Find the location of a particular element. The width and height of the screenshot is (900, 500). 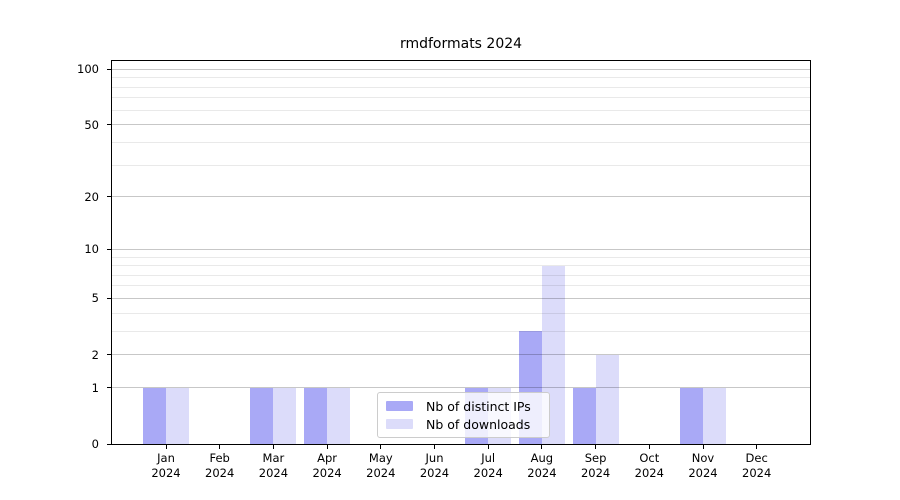

x-tick-label-sep: Sep 2024 is located at coordinates (595, 465).